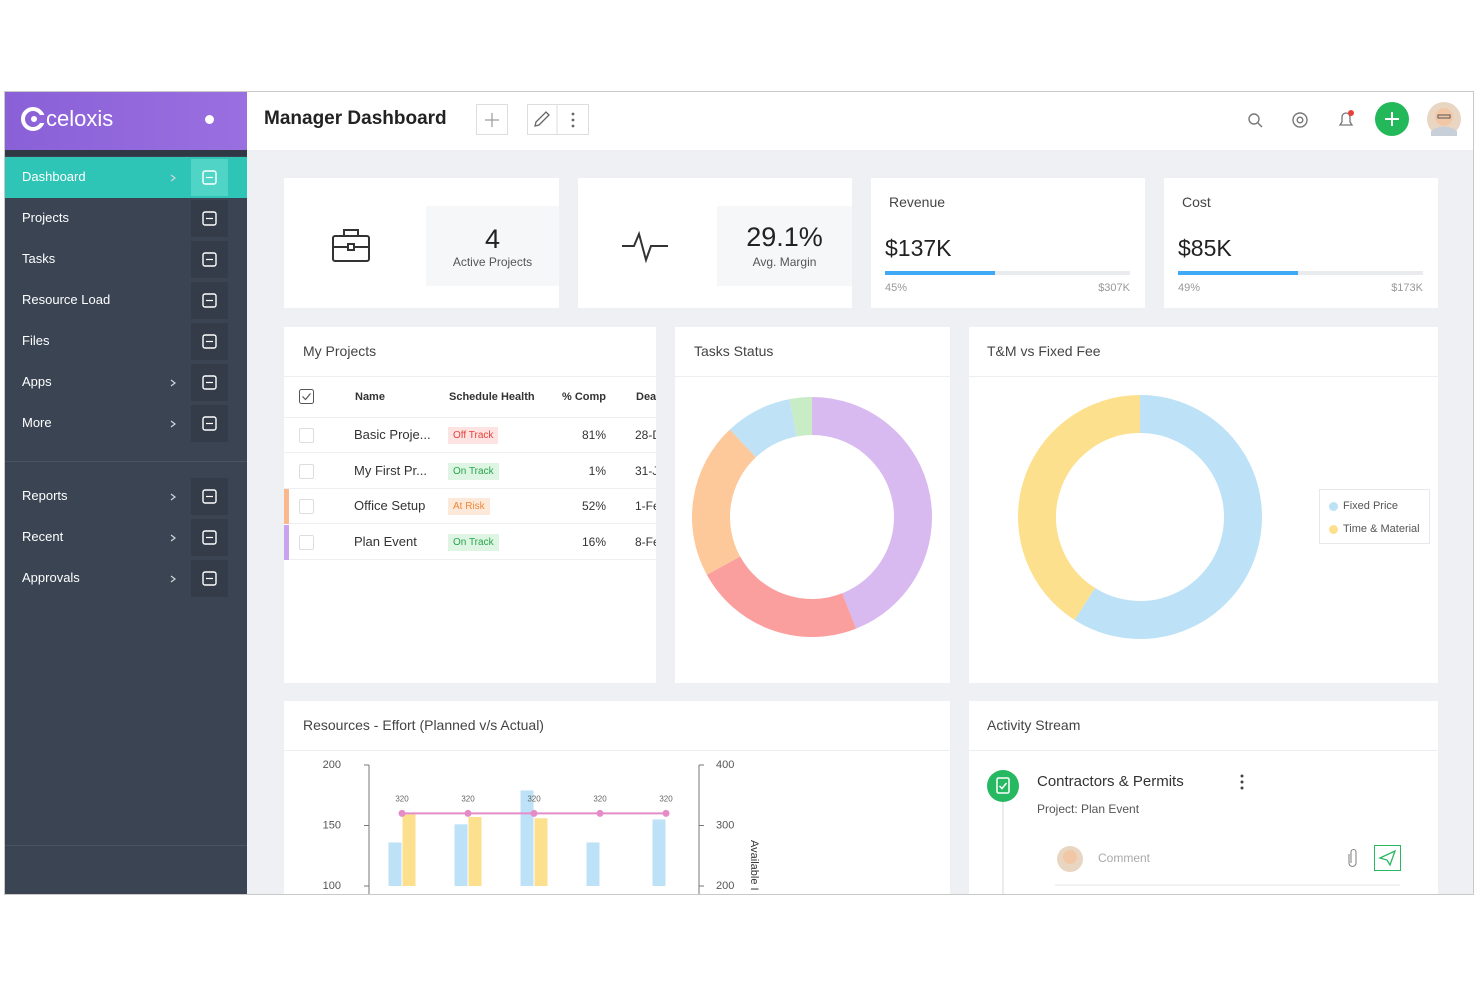 The width and height of the screenshot is (1480, 987). I want to click on finance-amount: $85K, so click(1205, 248).